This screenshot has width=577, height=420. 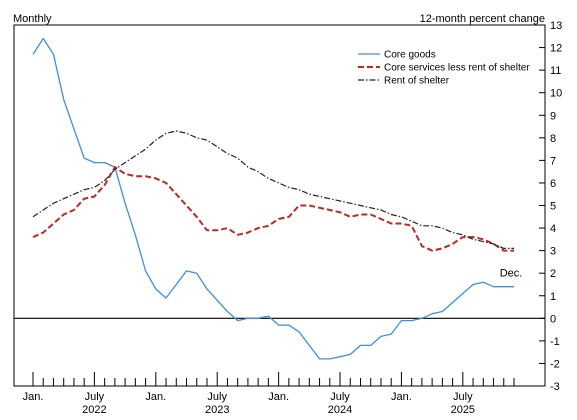 What do you see at coordinates (555, 342) in the screenshot?
I see `y-tick-label: -1` at bounding box center [555, 342].